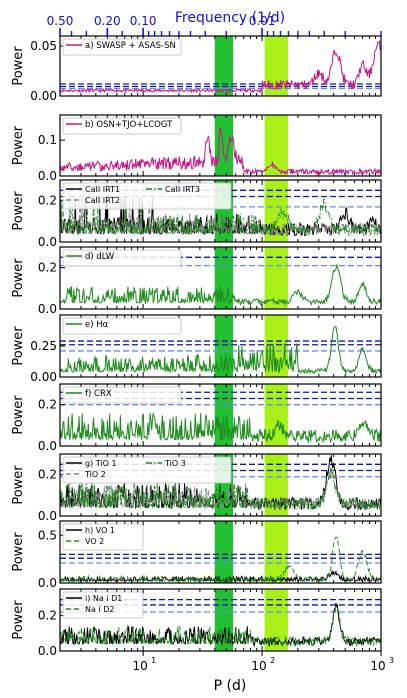 This screenshot has width=407, height=698. I want to click on panel-h: 0.0 0.5 Power h) VO 1 VO 2, so click(196, 555).